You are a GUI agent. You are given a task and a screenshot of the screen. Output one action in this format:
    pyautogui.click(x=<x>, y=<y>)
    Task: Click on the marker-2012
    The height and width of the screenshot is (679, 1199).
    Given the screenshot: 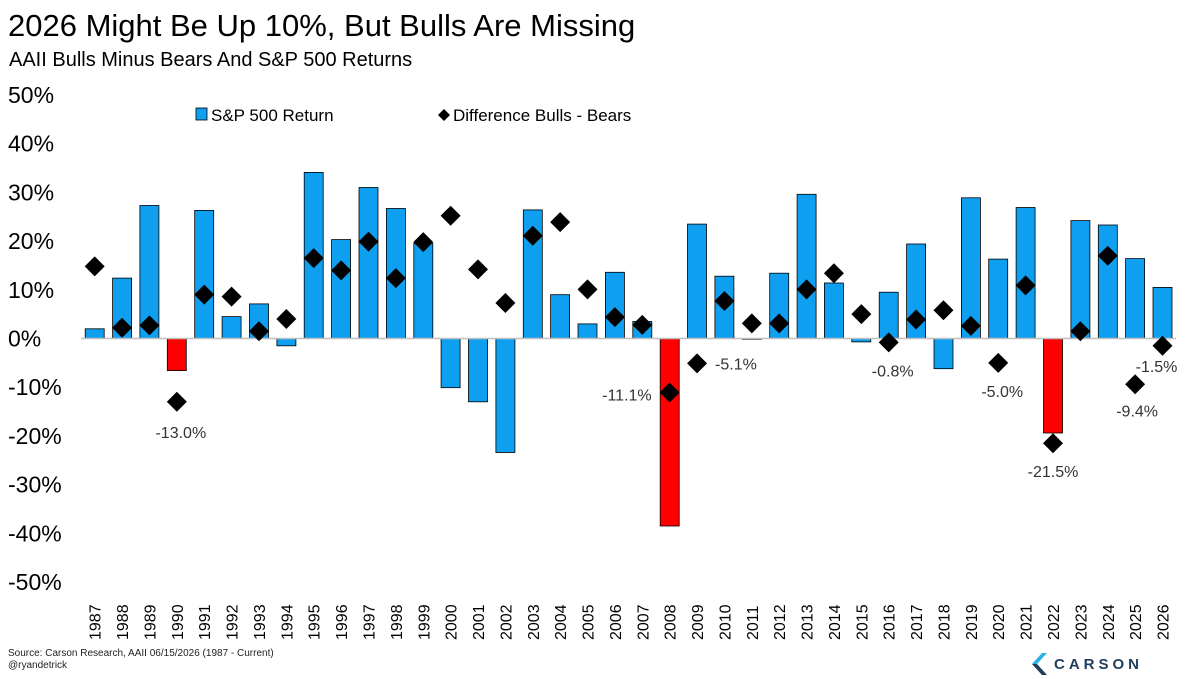 What is the action you would take?
    pyautogui.click(x=779, y=323)
    